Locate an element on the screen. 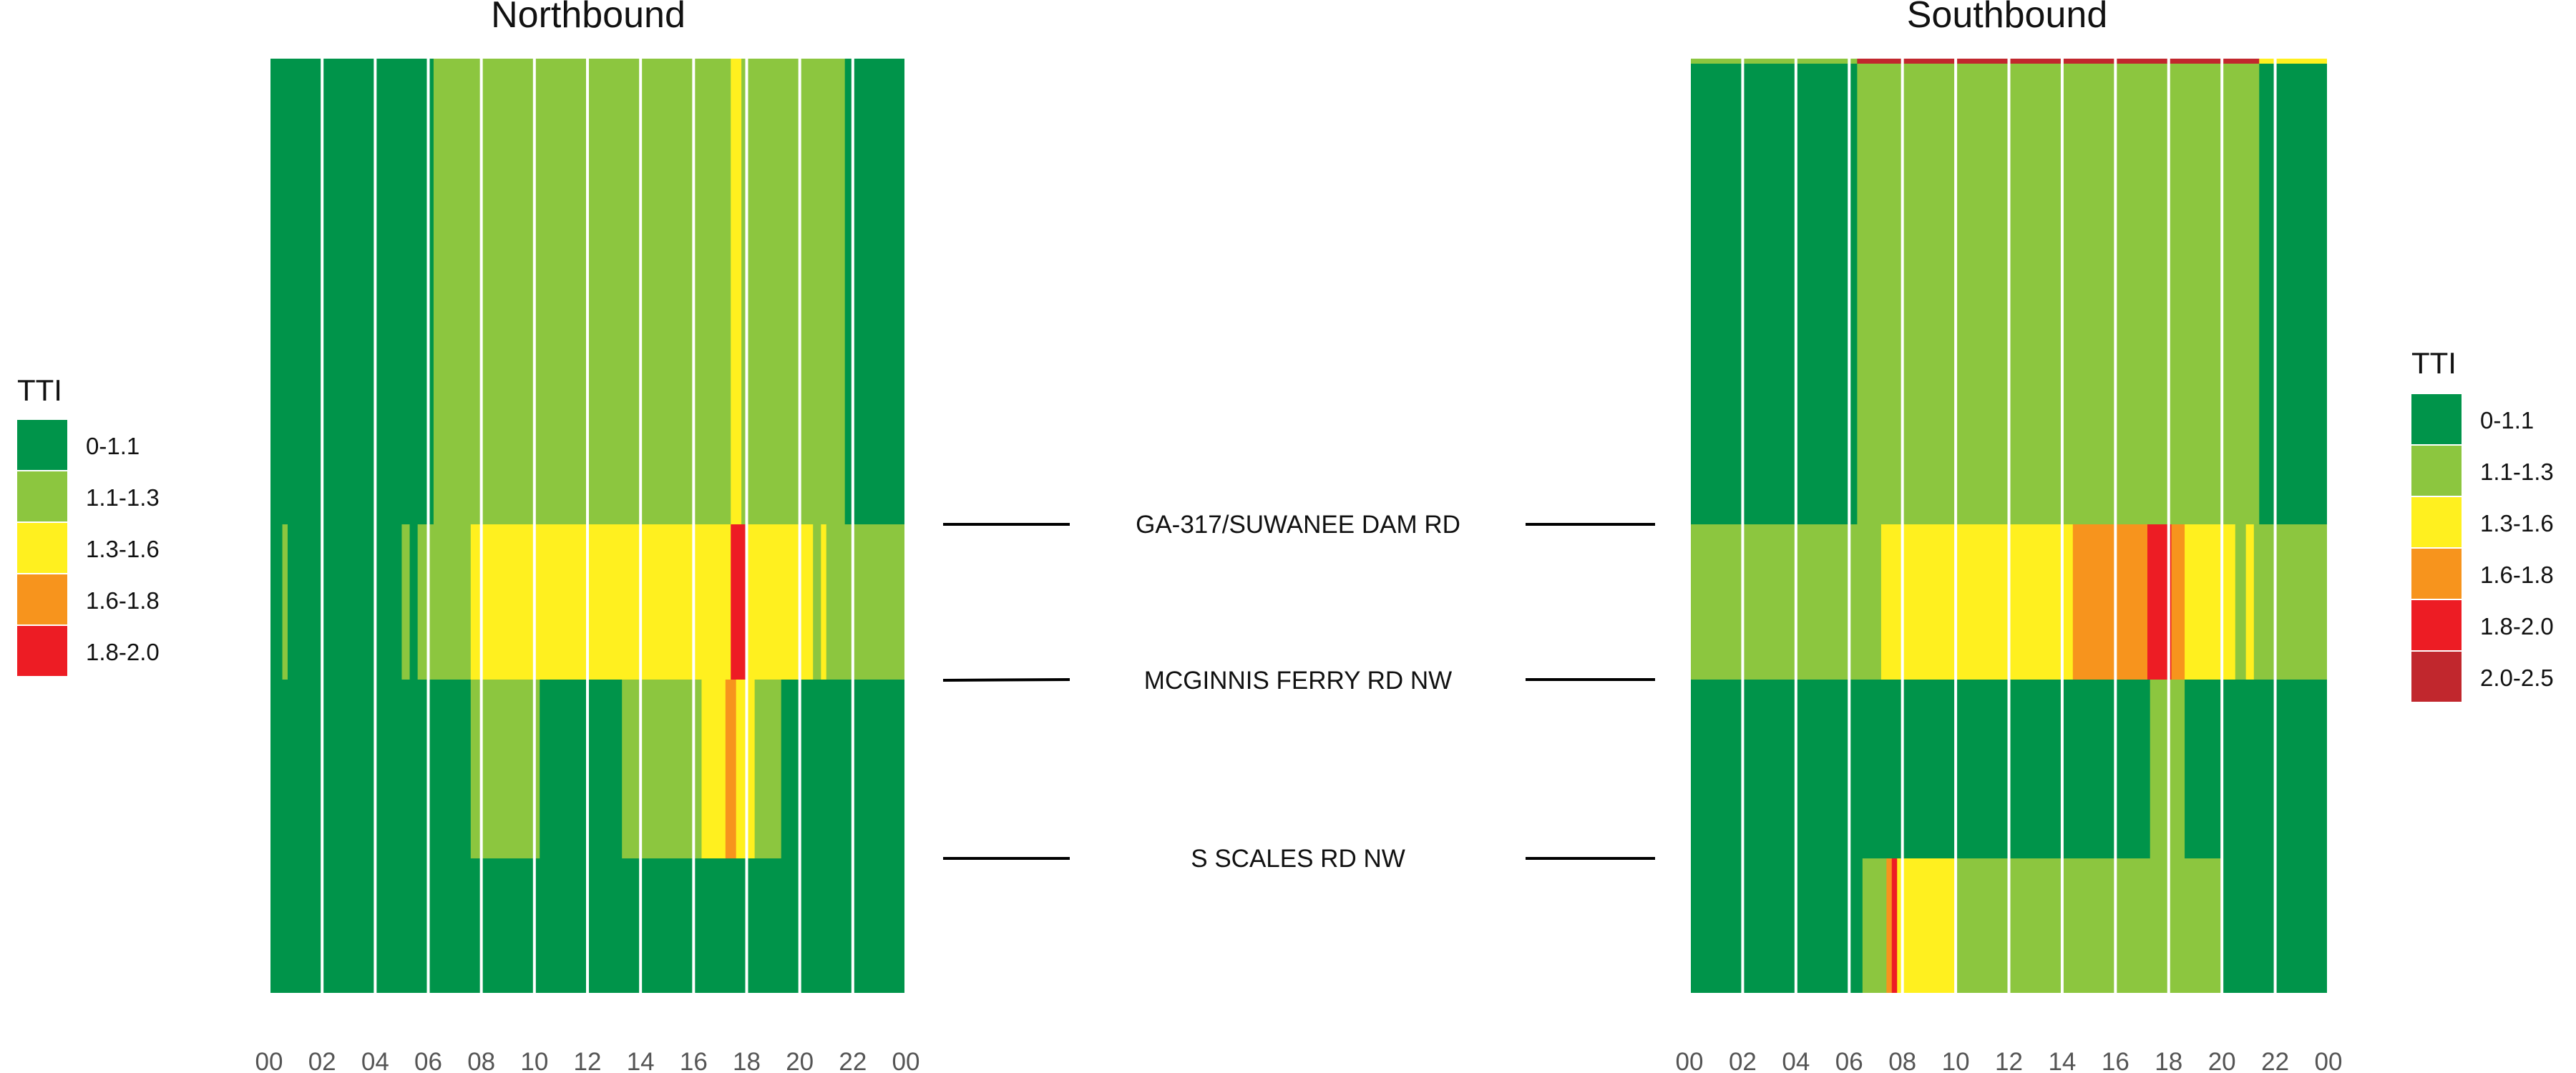 The width and height of the screenshot is (2576, 1073). southbound-x-axis: 00 02 04 06 08 10 12 14 16 18 20 22 00 is located at coordinates (2009, 1060).